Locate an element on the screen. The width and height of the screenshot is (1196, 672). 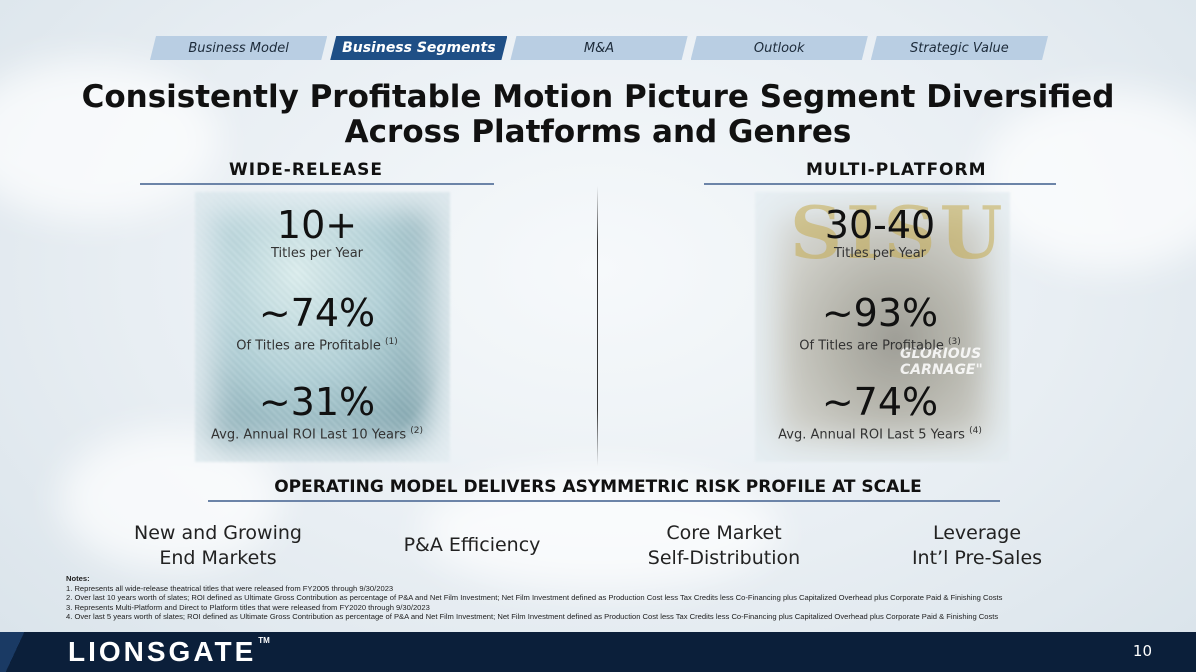
stat-value: ~31% is located at coordinates (317, 402).